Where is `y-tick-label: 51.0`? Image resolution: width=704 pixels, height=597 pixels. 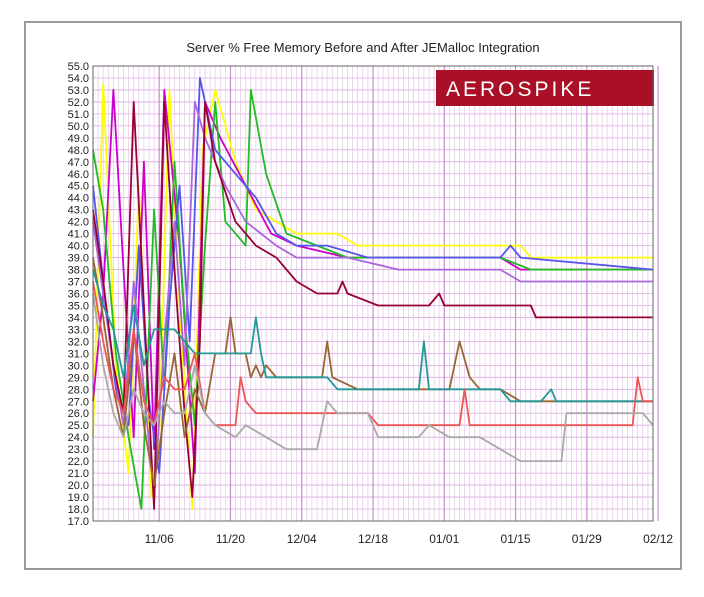 y-tick-label: 51.0 is located at coordinates (78, 115).